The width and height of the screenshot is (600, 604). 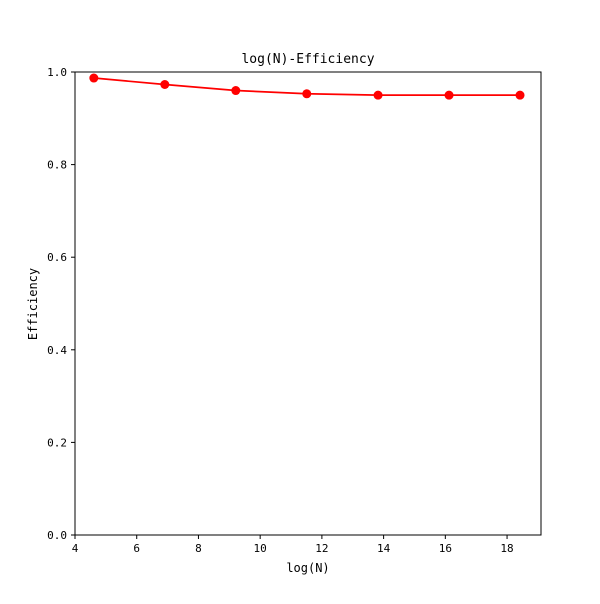 I want to click on y-tick-label: 0.2, so click(x=57, y=442).